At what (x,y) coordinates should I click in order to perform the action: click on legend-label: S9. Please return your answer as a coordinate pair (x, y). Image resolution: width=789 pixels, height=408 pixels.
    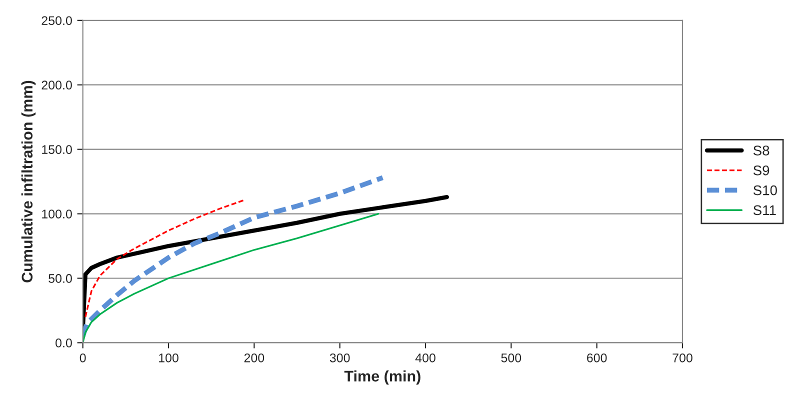
    Looking at the image, I should click on (761, 171).